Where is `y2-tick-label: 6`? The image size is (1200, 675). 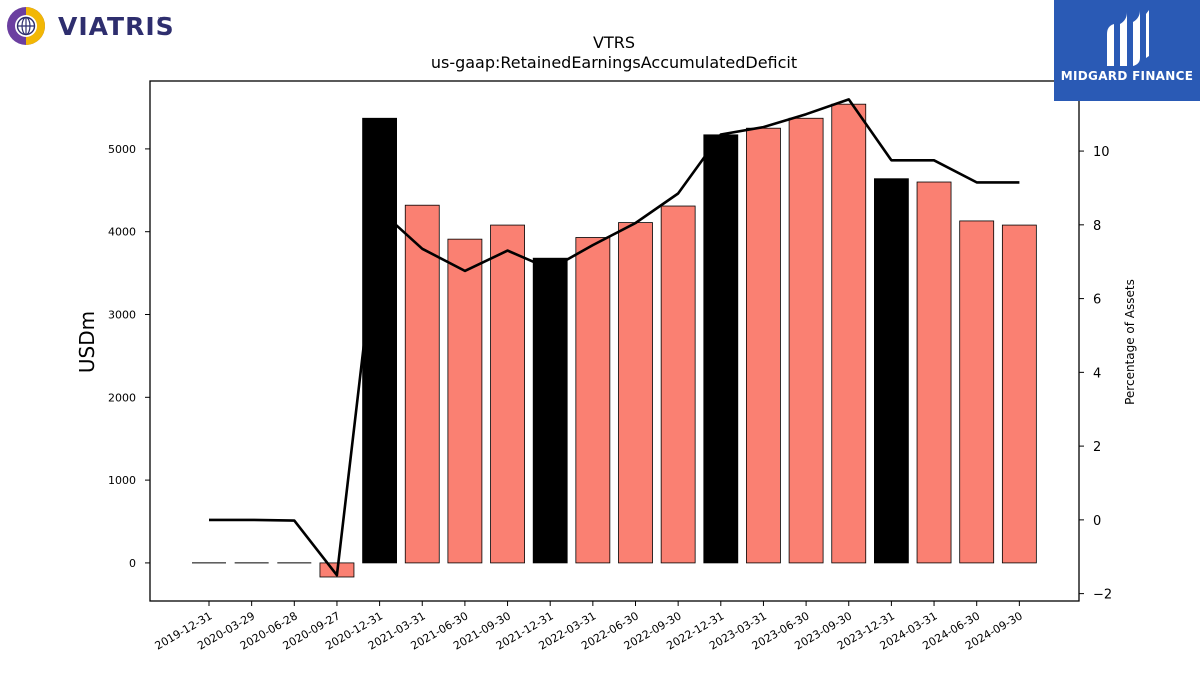
y2-tick-label: 6 is located at coordinates (1097, 300).